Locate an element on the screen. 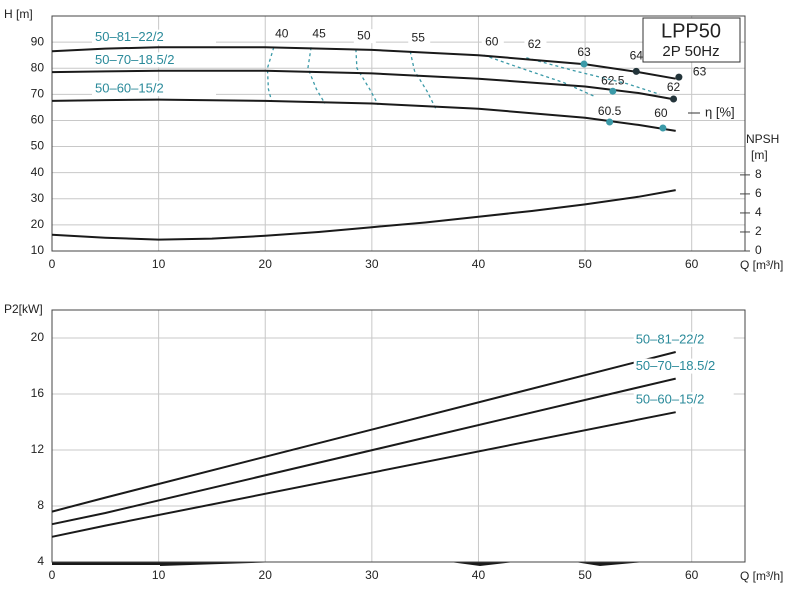  efficiency-contour-label: 60 is located at coordinates (492, 41).